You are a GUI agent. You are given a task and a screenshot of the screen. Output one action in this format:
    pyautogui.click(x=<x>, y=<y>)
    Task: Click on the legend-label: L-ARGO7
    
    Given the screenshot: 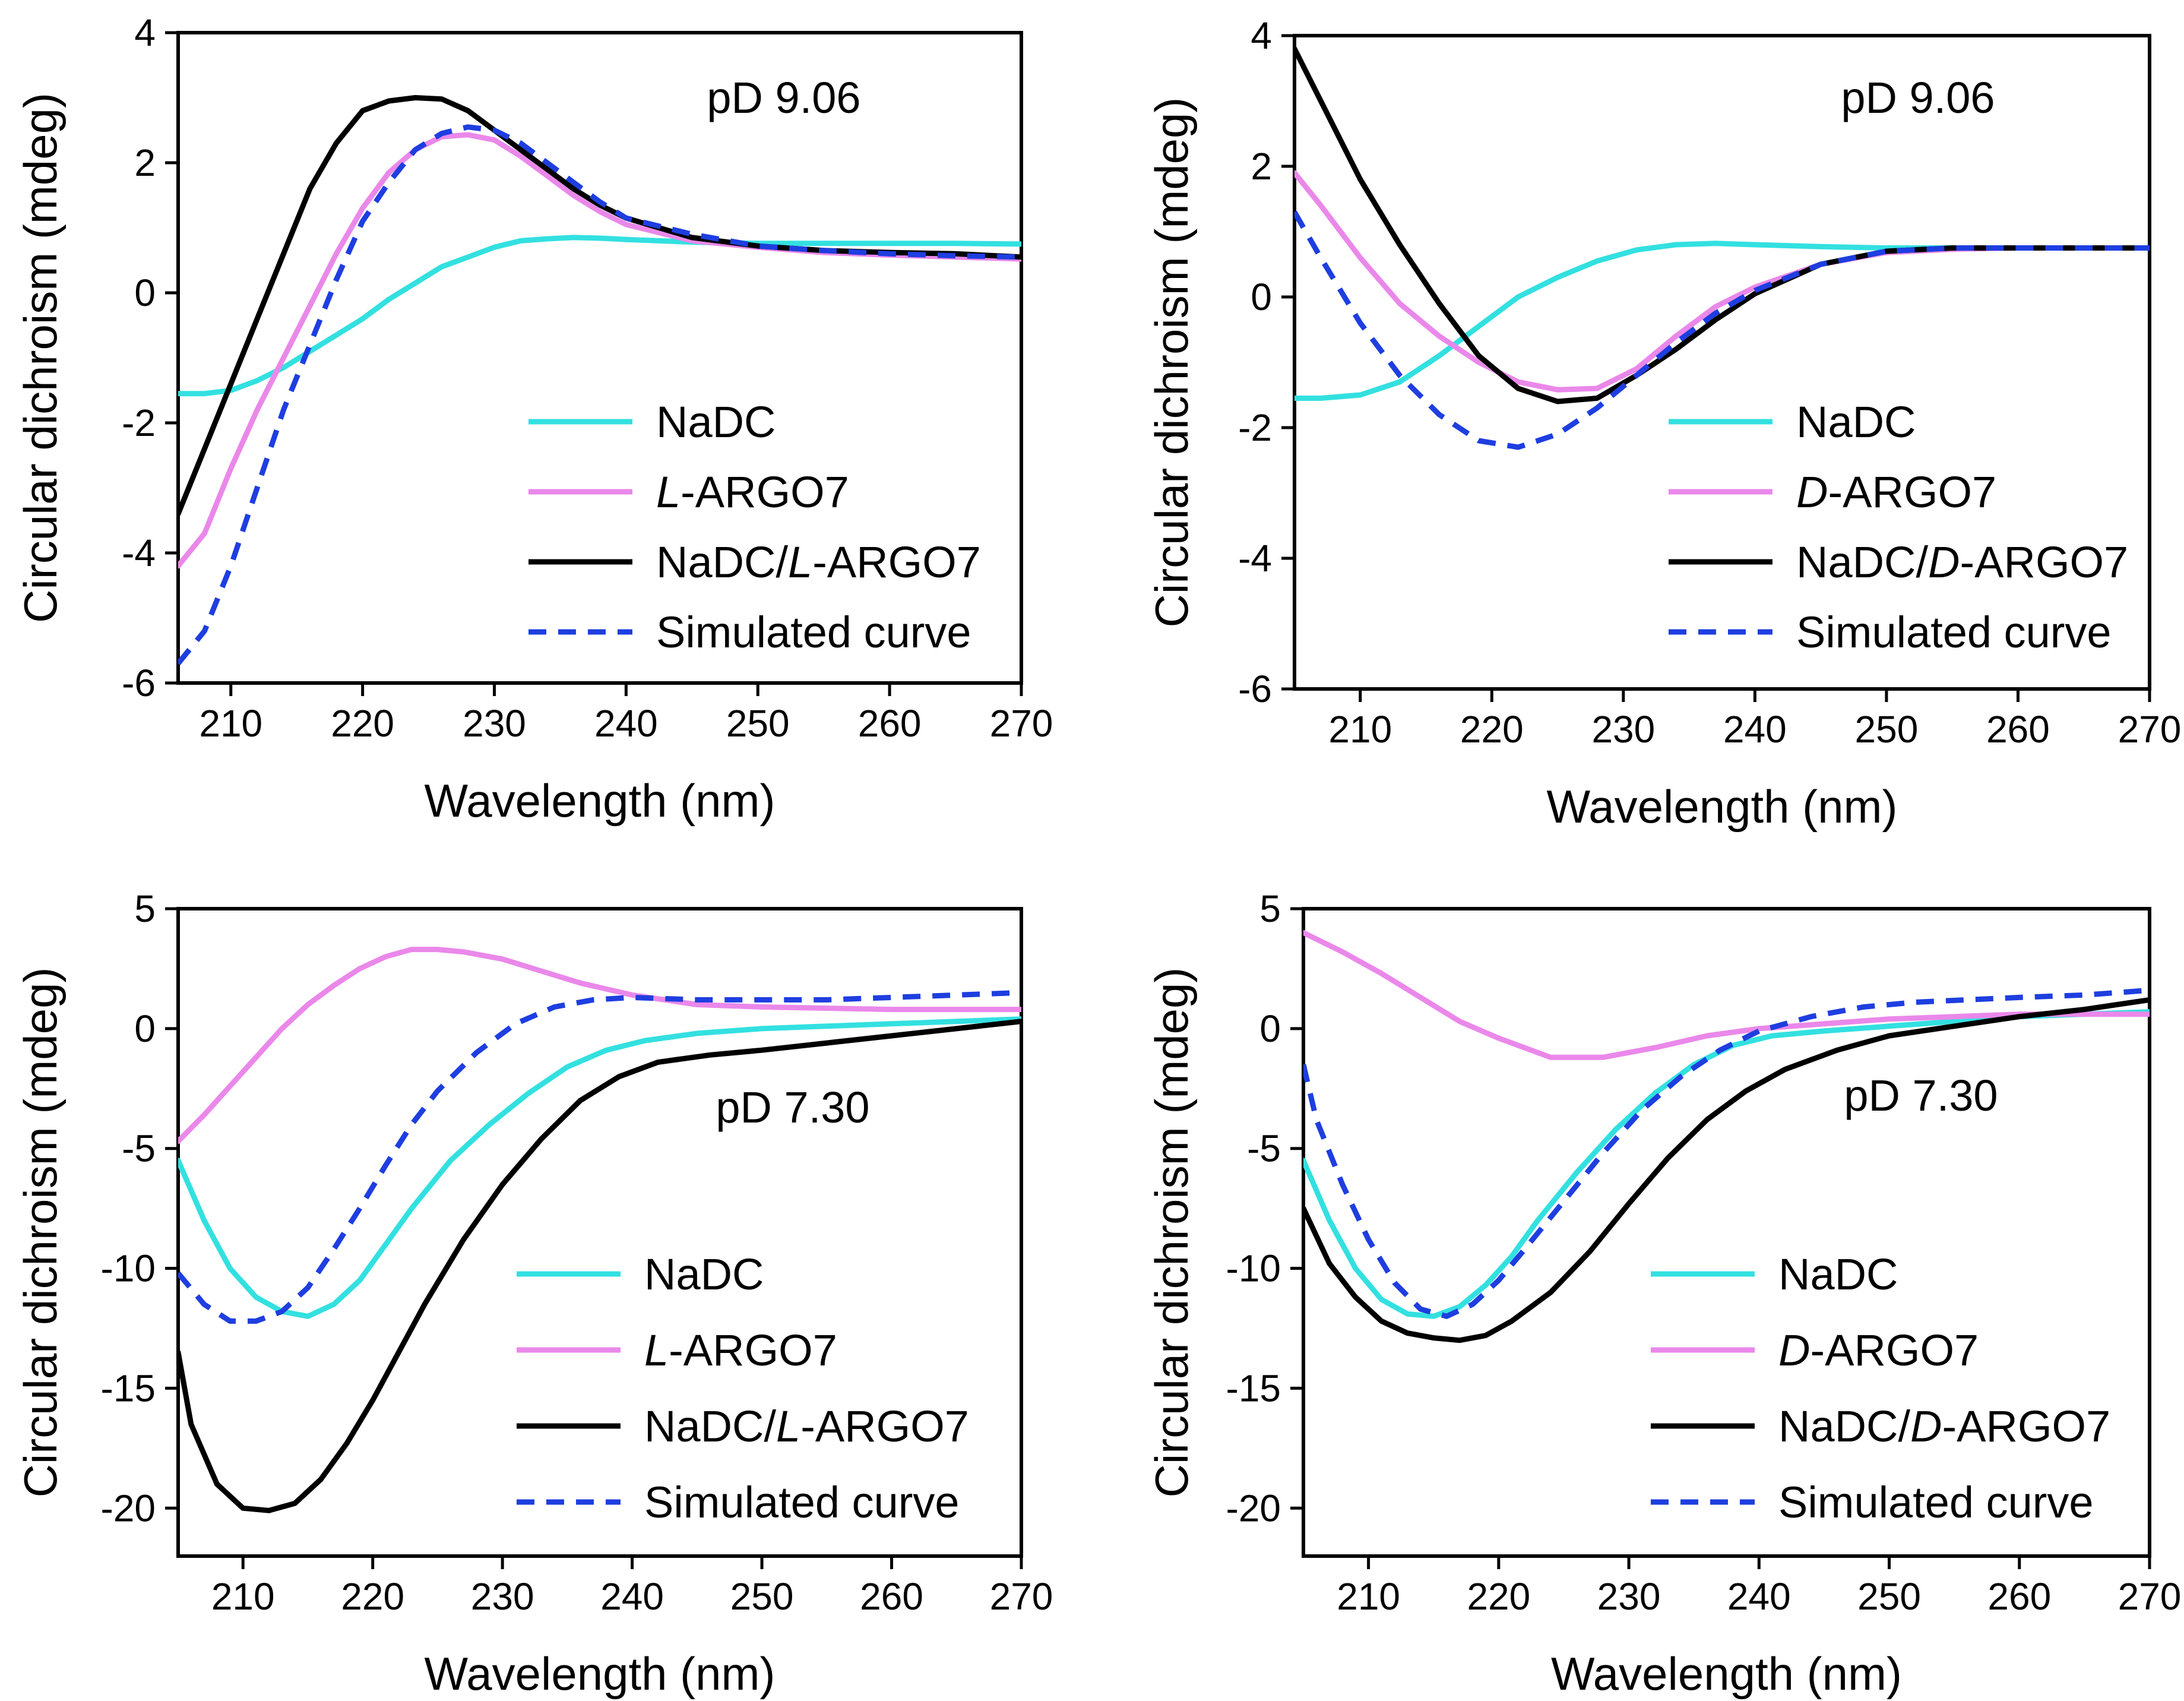 What is the action you would take?
    pyautogui.click(x=753, y=492)
    